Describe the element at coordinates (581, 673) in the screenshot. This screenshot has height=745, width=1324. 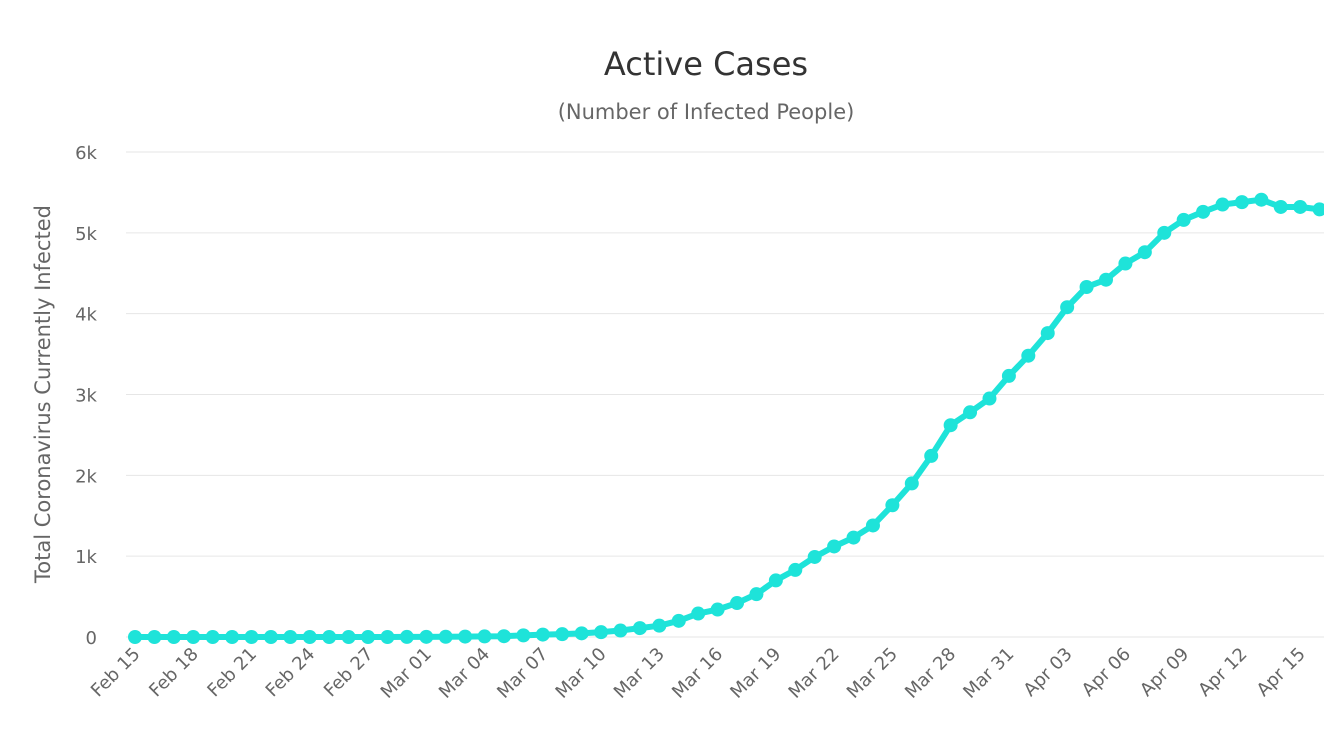
I see `x-tick-label: Mar 10` at that location.